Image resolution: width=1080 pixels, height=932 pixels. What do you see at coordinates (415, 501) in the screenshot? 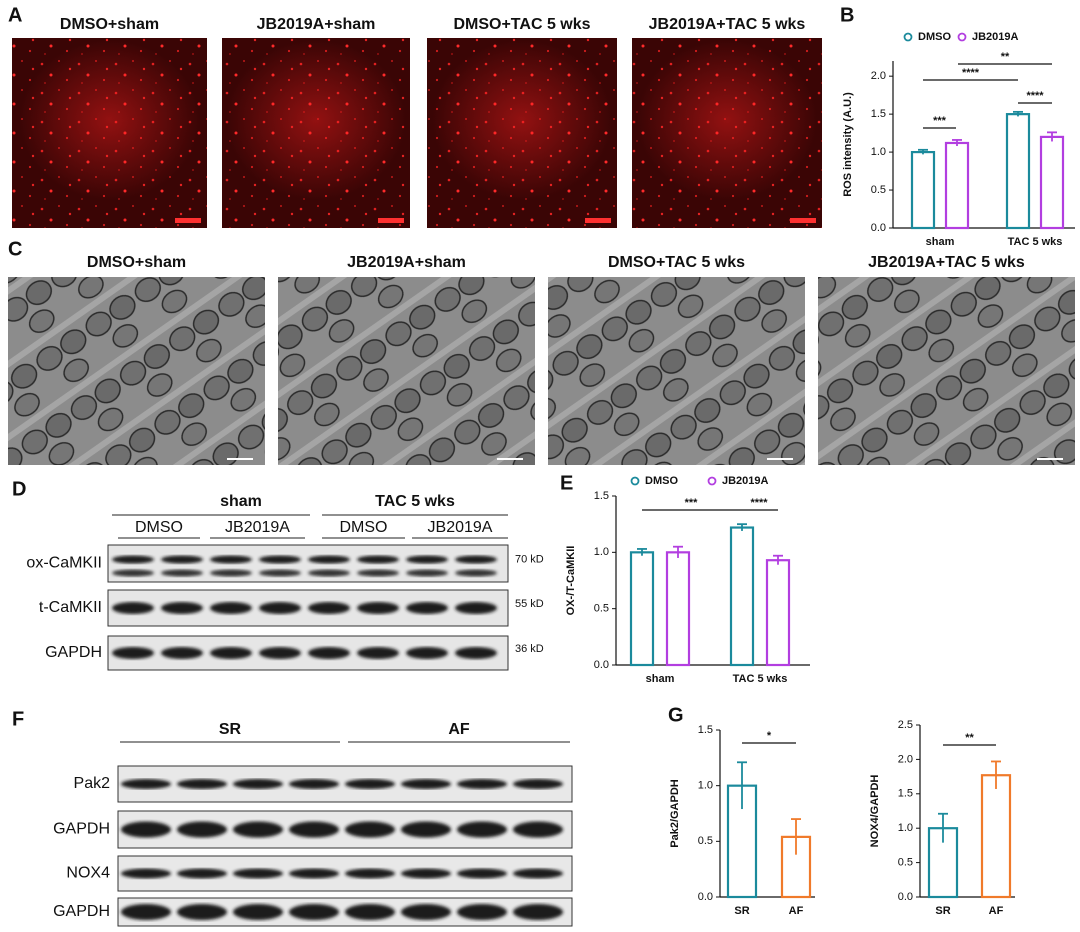
I see `group-label: TAC 5 wks` at bounding box center [415, 501].